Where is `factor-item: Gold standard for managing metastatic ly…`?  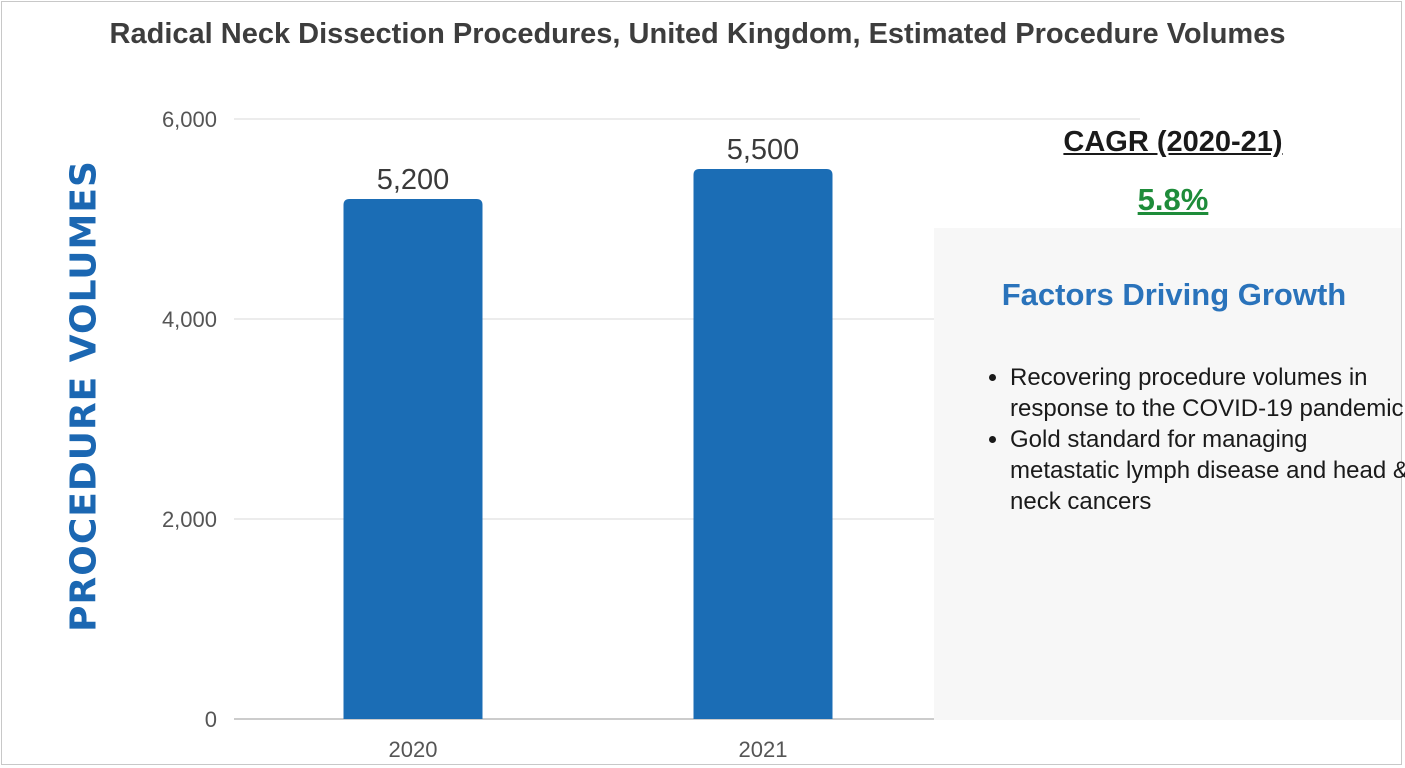
factor-item: Gold standard for managing metastatic ly… is located at coordinates (1207, 470).